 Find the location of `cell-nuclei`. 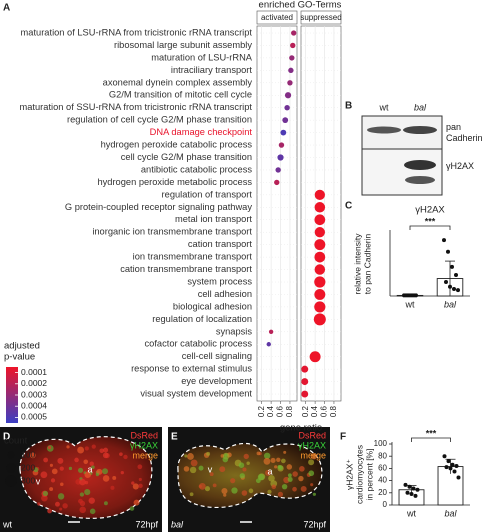

cell-nuclei is located at coordinates (250, 473).